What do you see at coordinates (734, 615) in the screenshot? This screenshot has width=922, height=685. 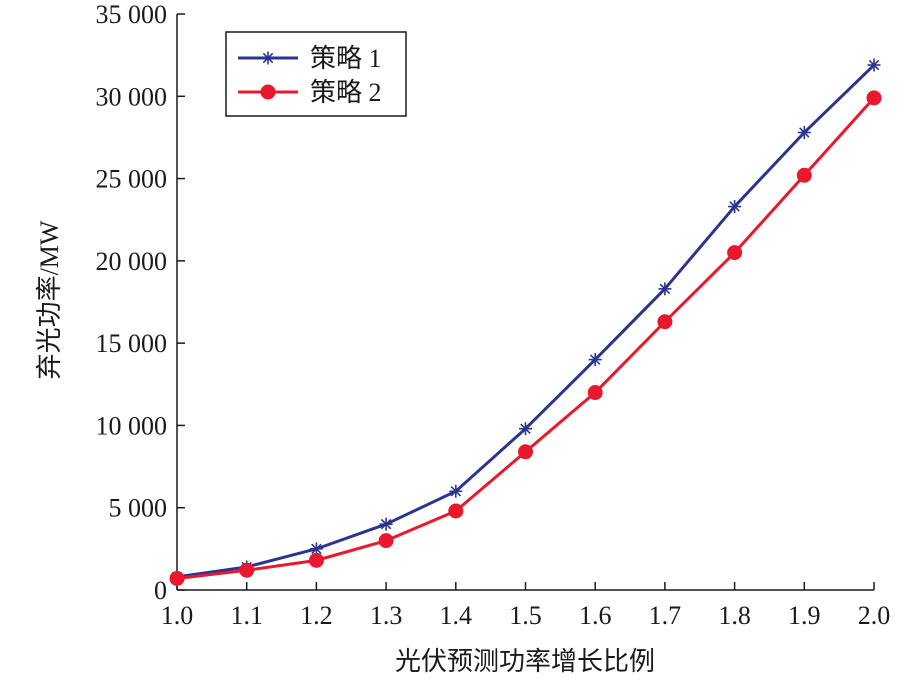 I see `x-tick-label: 1.8` at bounding box center [734, 615].